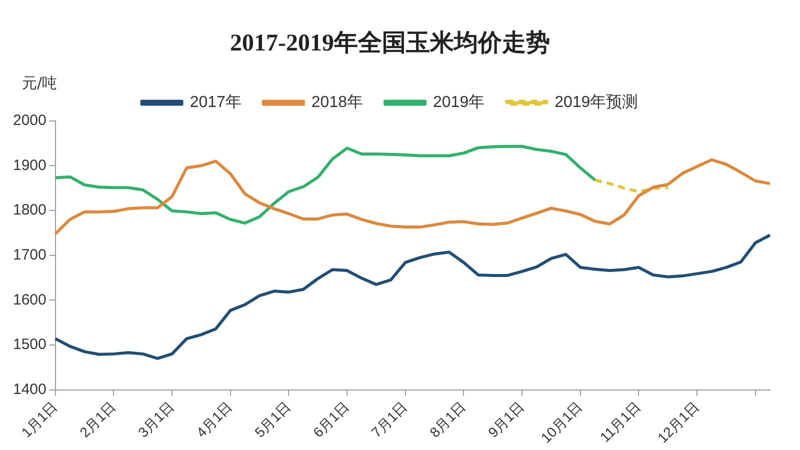 The image size is (800, 450). I want to click on legend-label: 2019年, so click(459, 103).